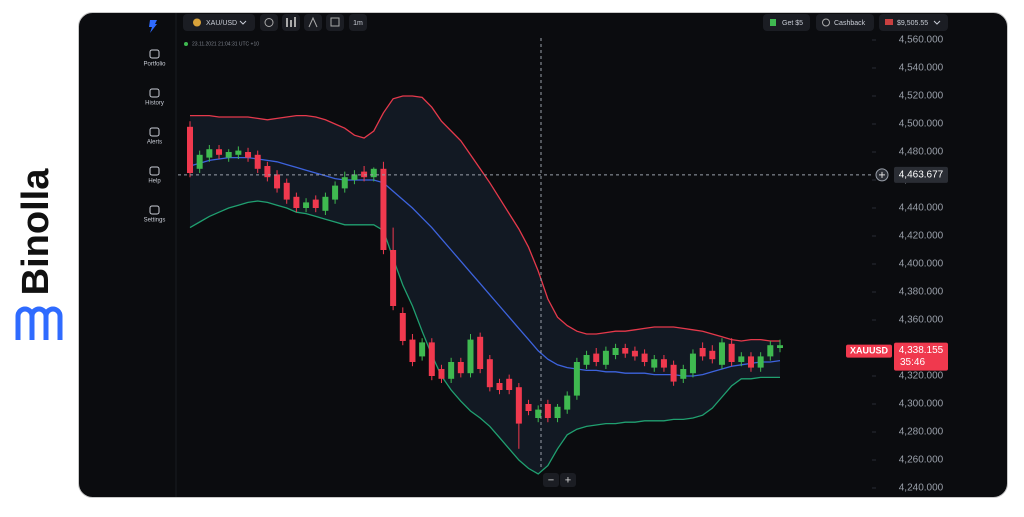  Describe the element at coordinates (39, 323) in the screenshot. I see `brand-logo` at that location.